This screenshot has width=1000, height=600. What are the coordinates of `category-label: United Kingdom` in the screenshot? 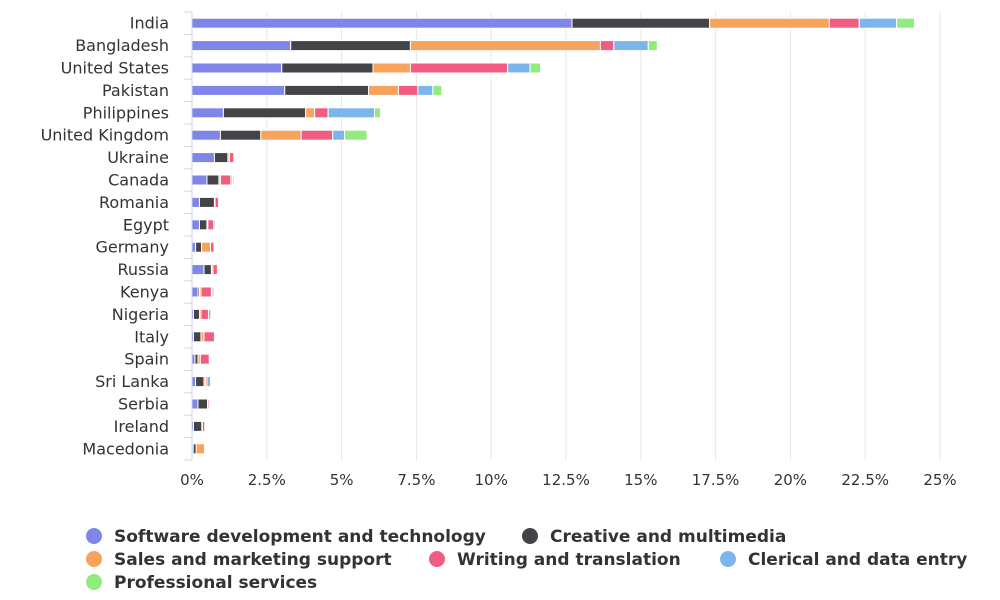 It's located at (105, 135).